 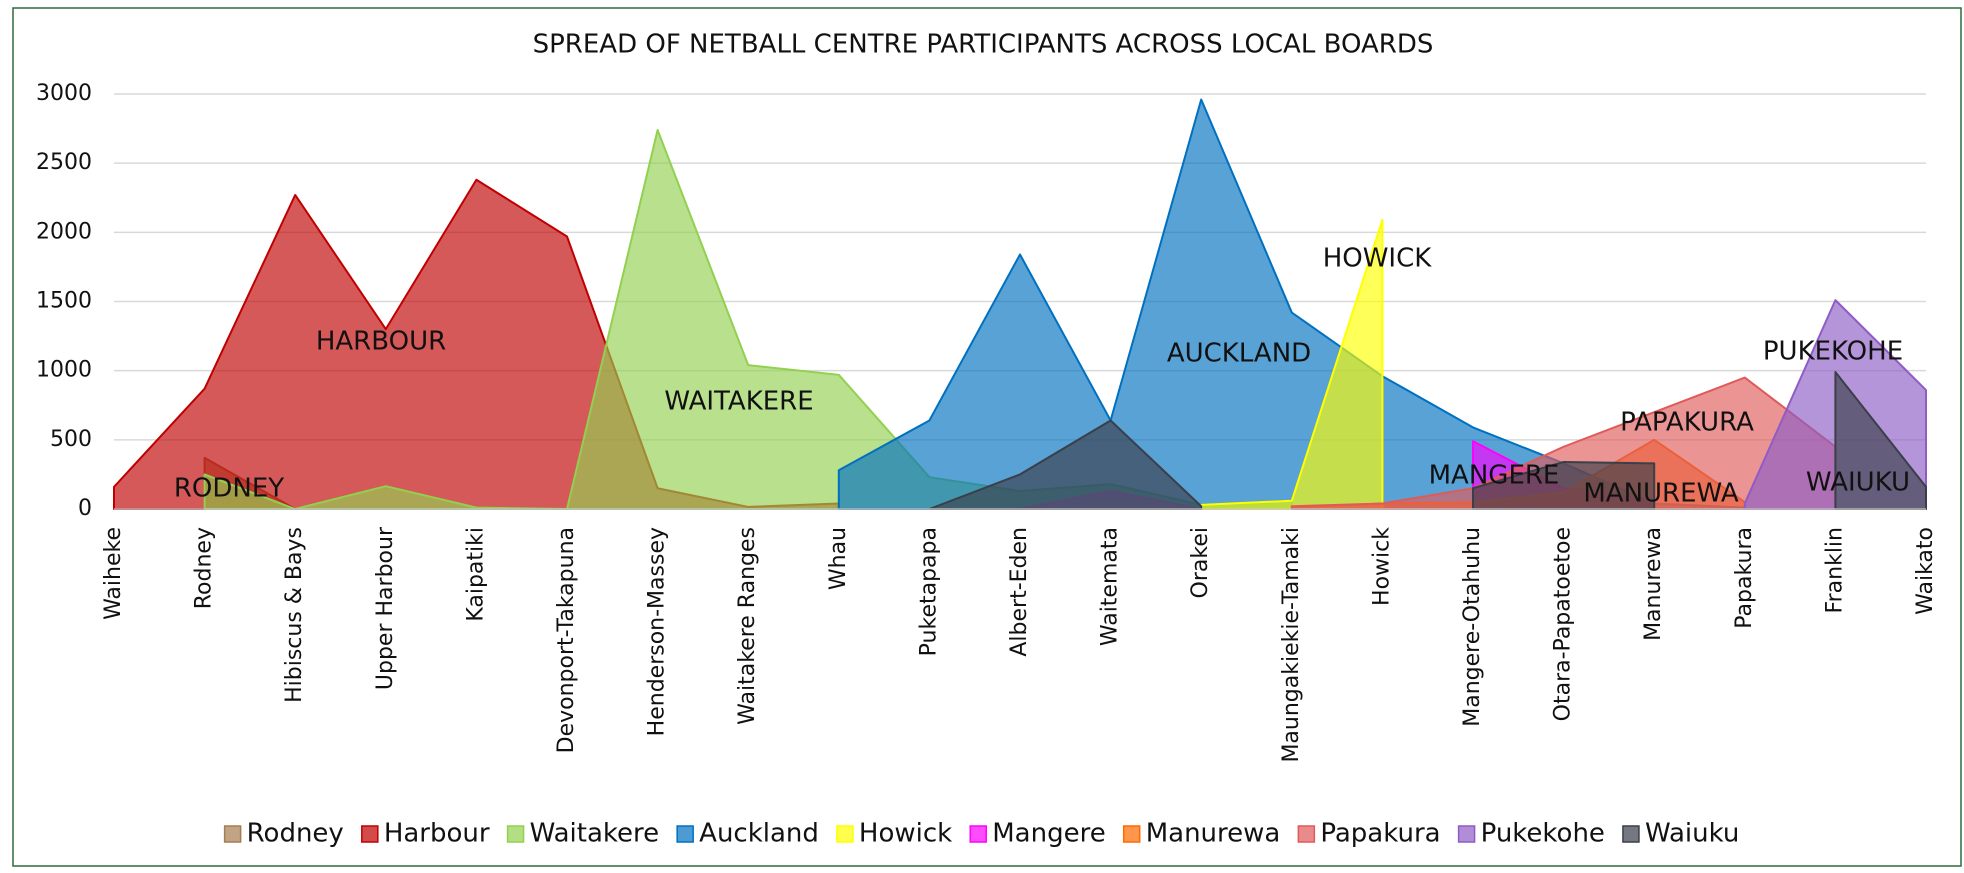 What do you see at coordinates (437, 834) in the screenshot?
I see `legend-label: Harbour` at bounding box center [437, 834].